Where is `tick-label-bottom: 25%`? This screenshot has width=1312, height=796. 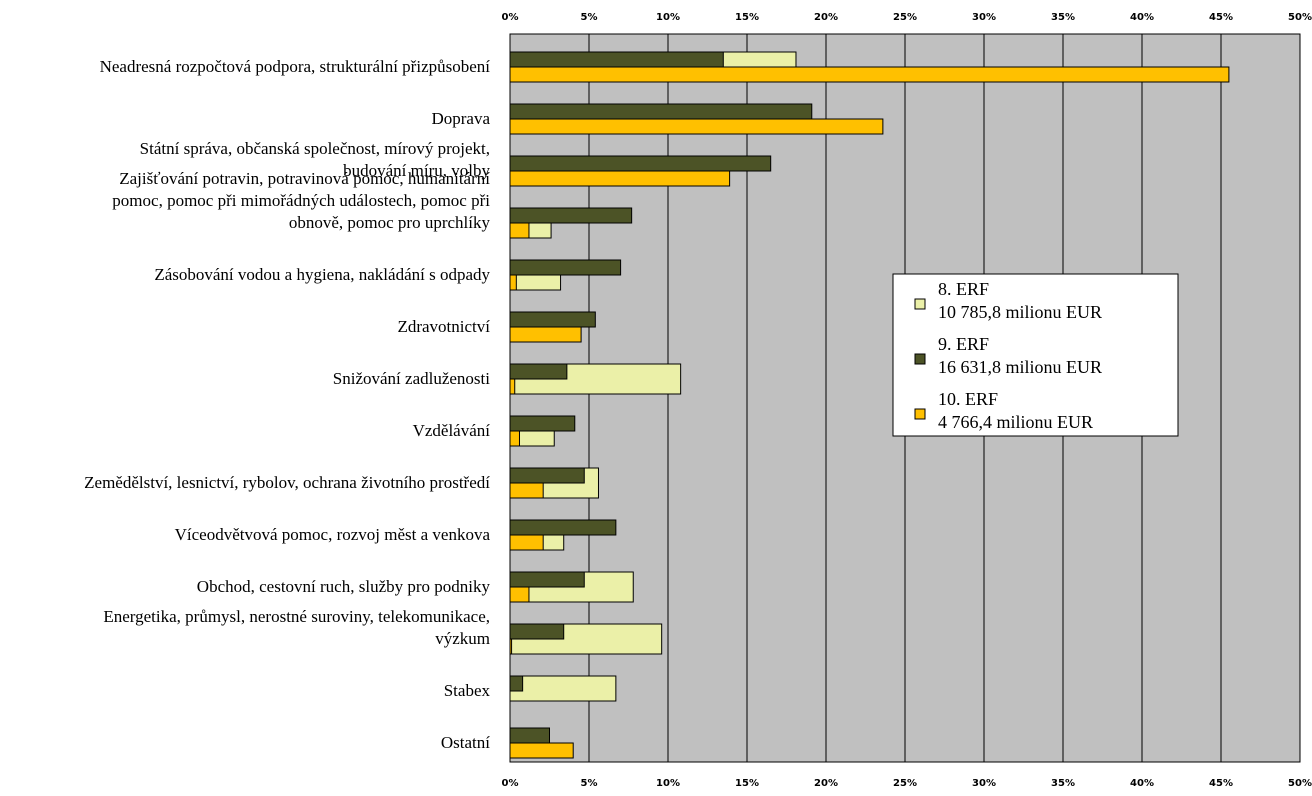
tick-label-bottom: 25% is located at coordinates (905, 783).